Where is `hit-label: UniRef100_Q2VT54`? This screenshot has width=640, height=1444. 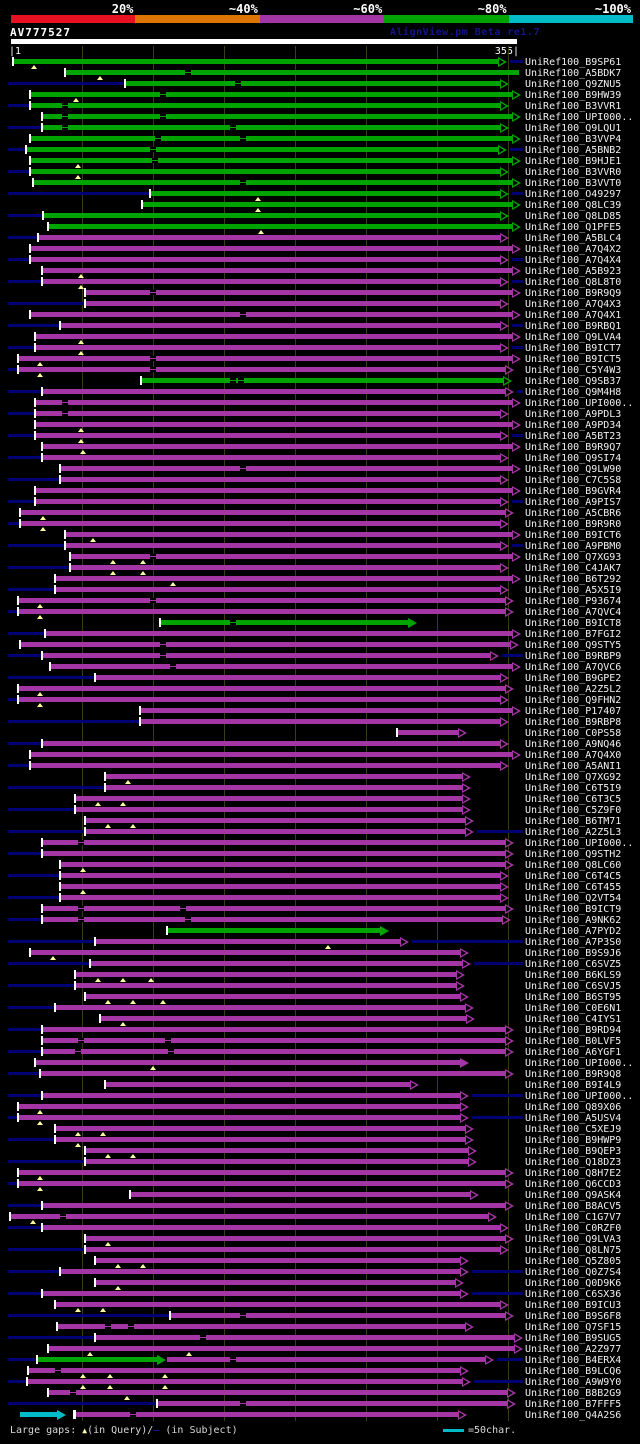 hit-label: UniRef100_Q2VT54 is located at coordinates (573, 898).